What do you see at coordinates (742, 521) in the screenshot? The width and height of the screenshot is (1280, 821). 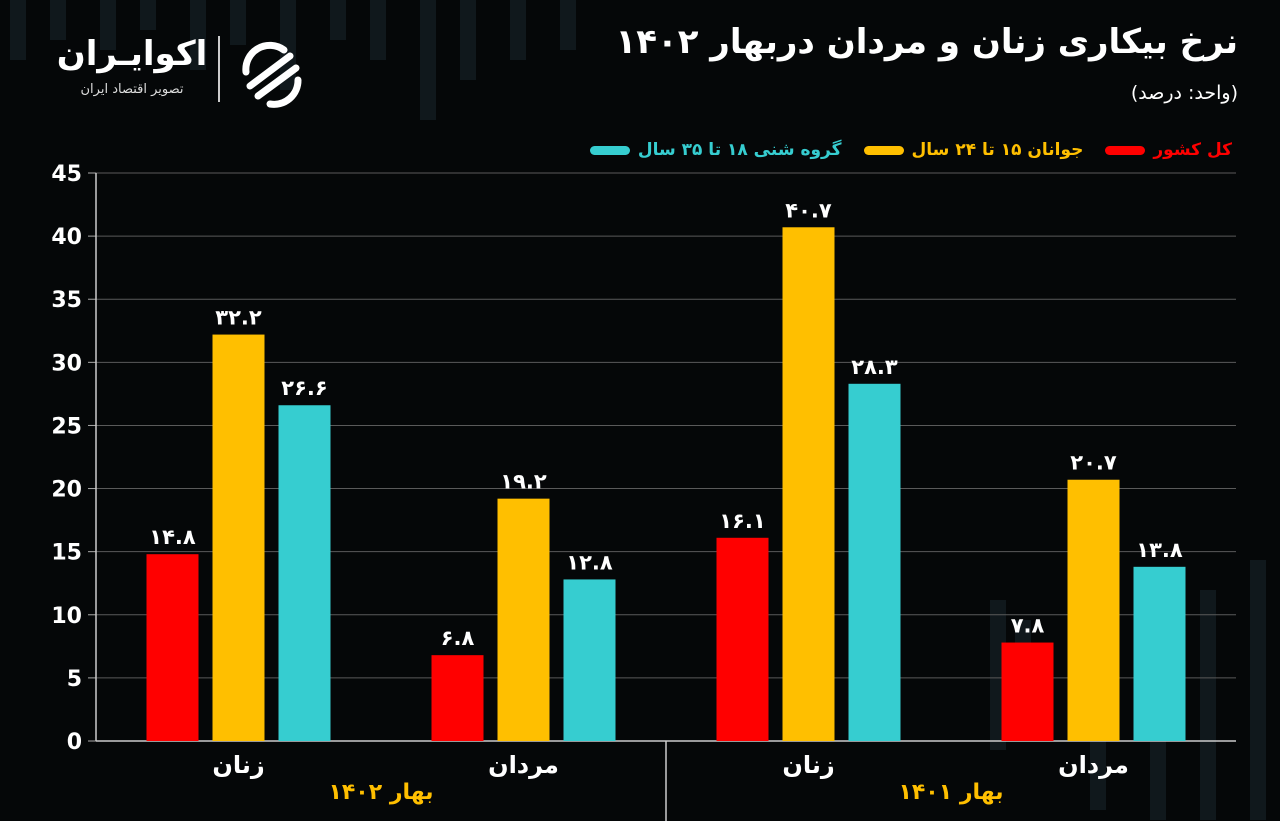 I see `data-label-national: ۱۶.۱` at bounding box center [742, 521].